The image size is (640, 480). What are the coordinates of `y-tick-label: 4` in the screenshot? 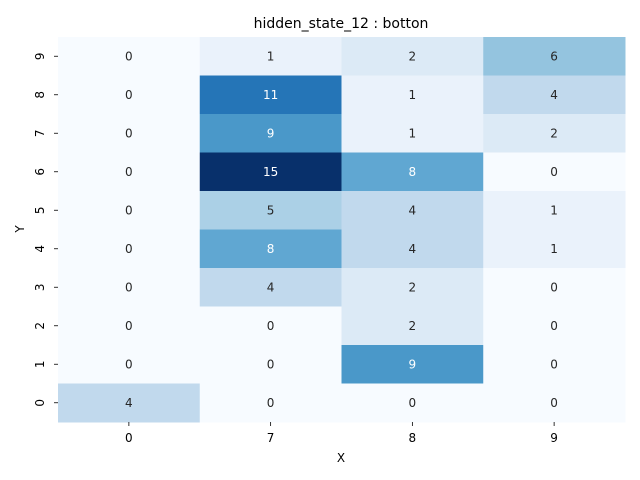 It's located at (40, 249).